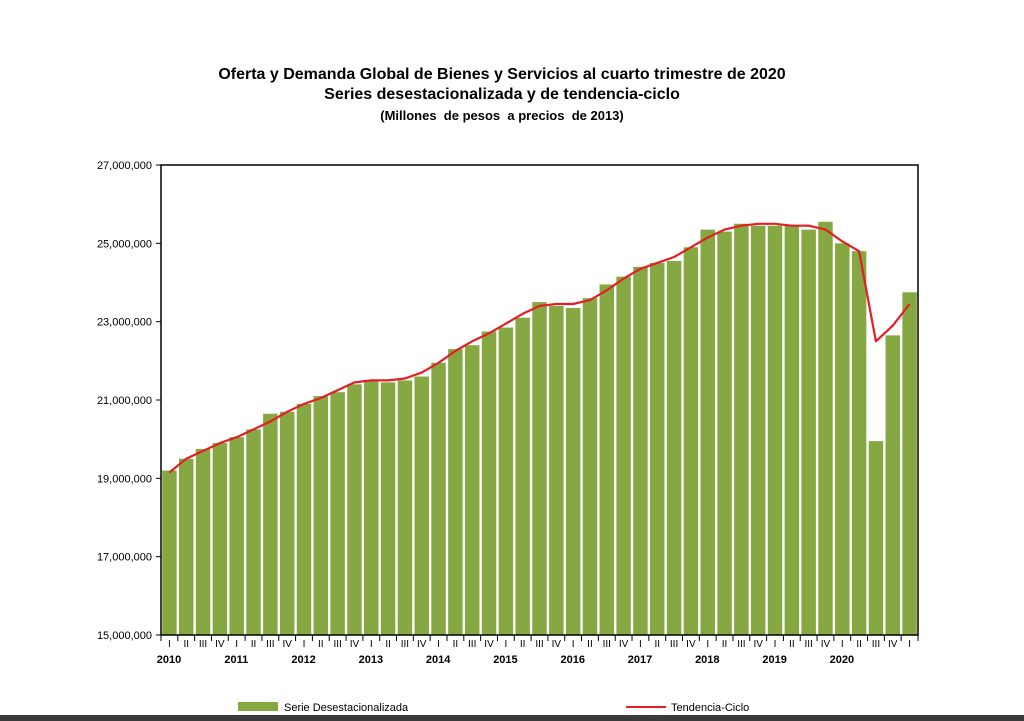  I want to click on legend-label-bar: Serie Desestacionalizada, so click(346, 708).